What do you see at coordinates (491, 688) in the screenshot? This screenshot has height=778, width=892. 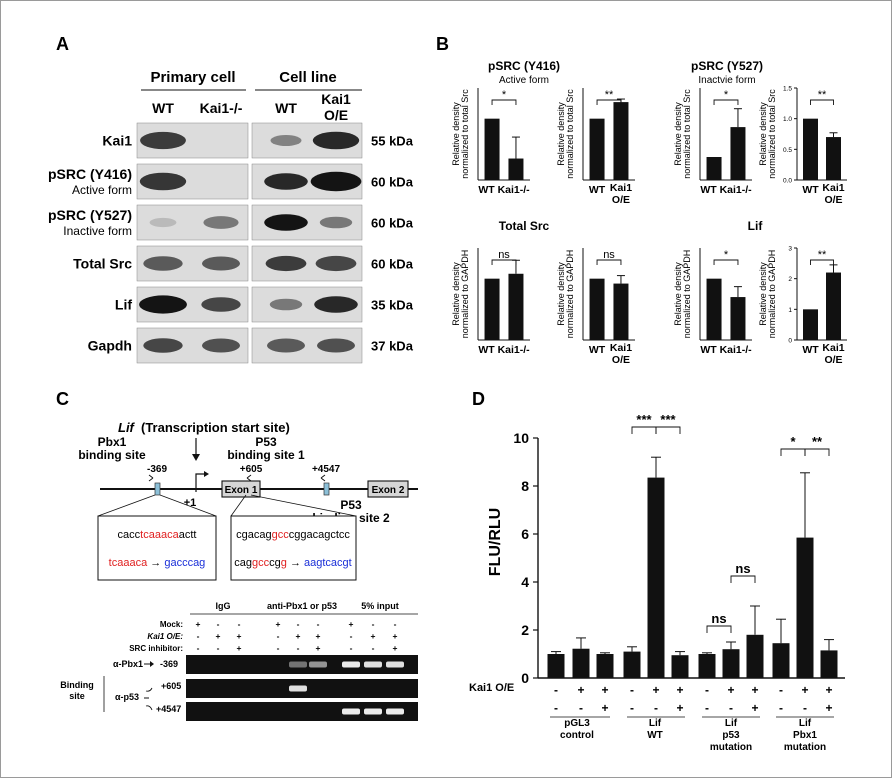 I see `kai1-oe-label: Kai1 O/E` at bounding box center [491, 688].